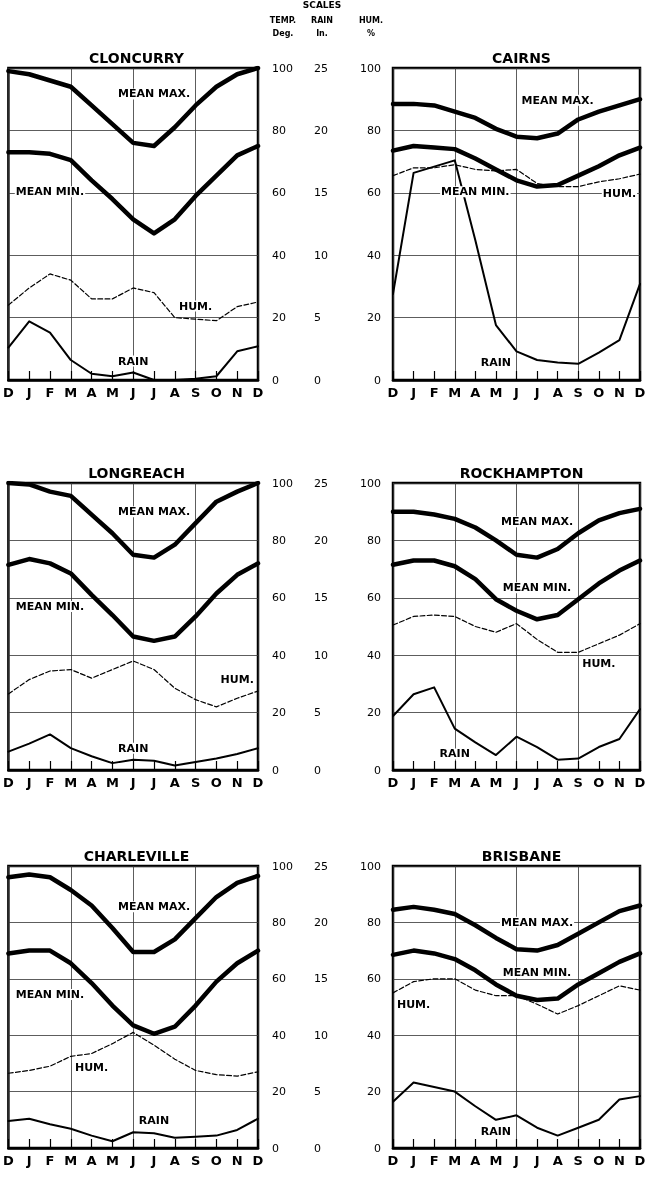  What do you see at coordinates (136, 473) in the screenshot?
I see `chart-title: LONGREACH` at bounding box center [136, 473].